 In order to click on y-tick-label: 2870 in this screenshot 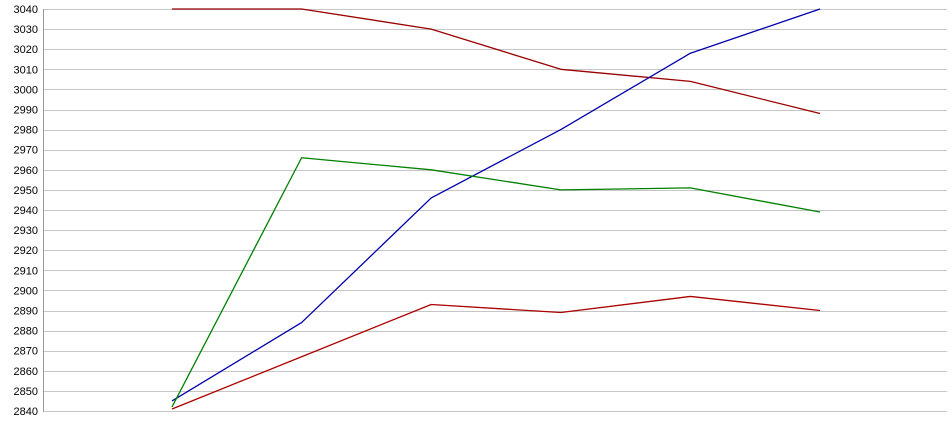, I will do `click(26, 352)`.